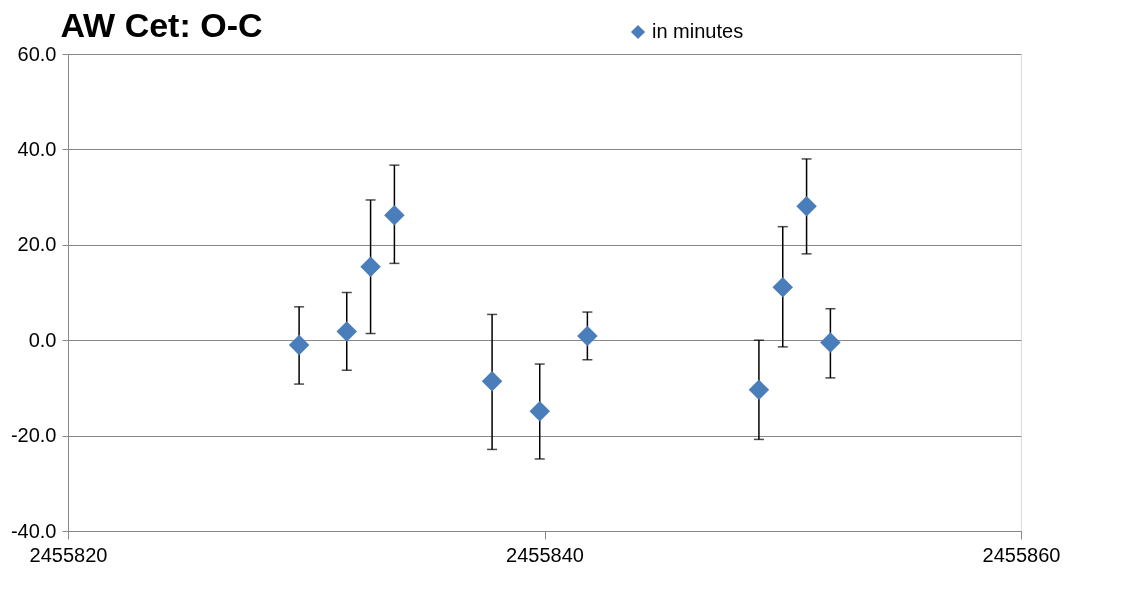 The width and height of the screenshot is (1126, 595). What do you see at coordinates (33, 530) in the screenshot?
I see `y-tick-label: -40.0` at bounding box center [33, 530].